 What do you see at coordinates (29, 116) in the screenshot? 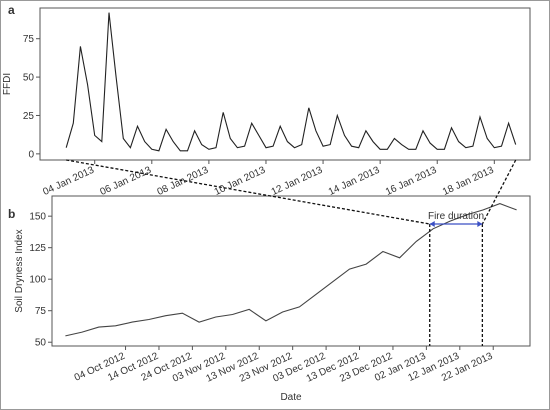
I see `y-tick-label: 25` at bounding box center [29, 116].